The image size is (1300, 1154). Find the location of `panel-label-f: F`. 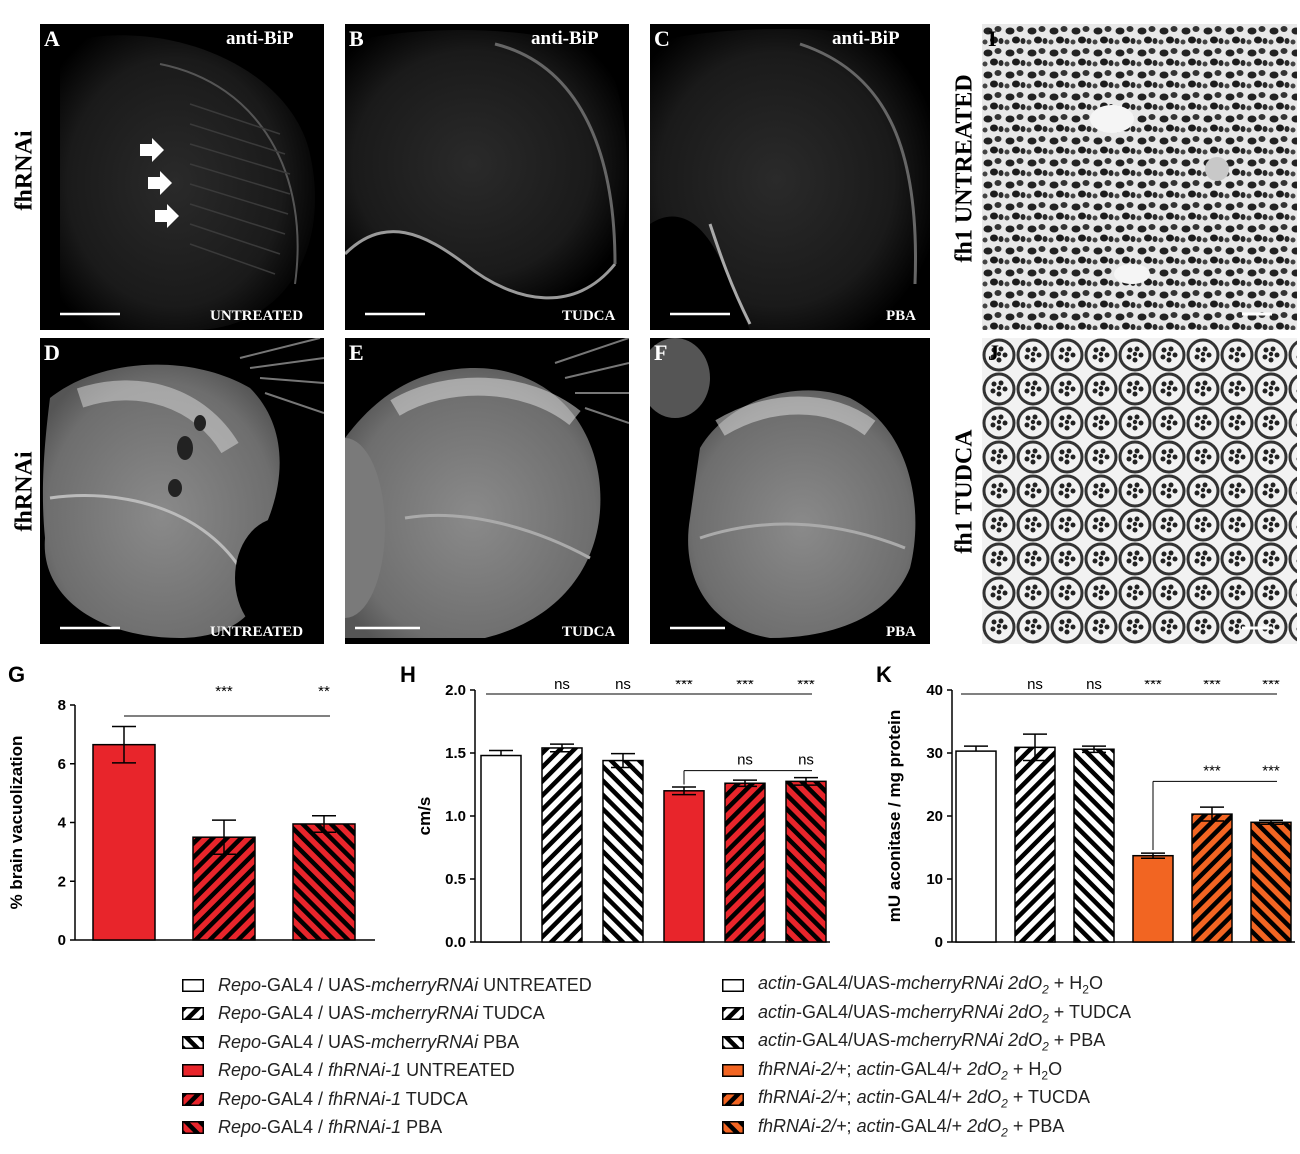

panel-label-f: F is located at coordinates (661, 352).